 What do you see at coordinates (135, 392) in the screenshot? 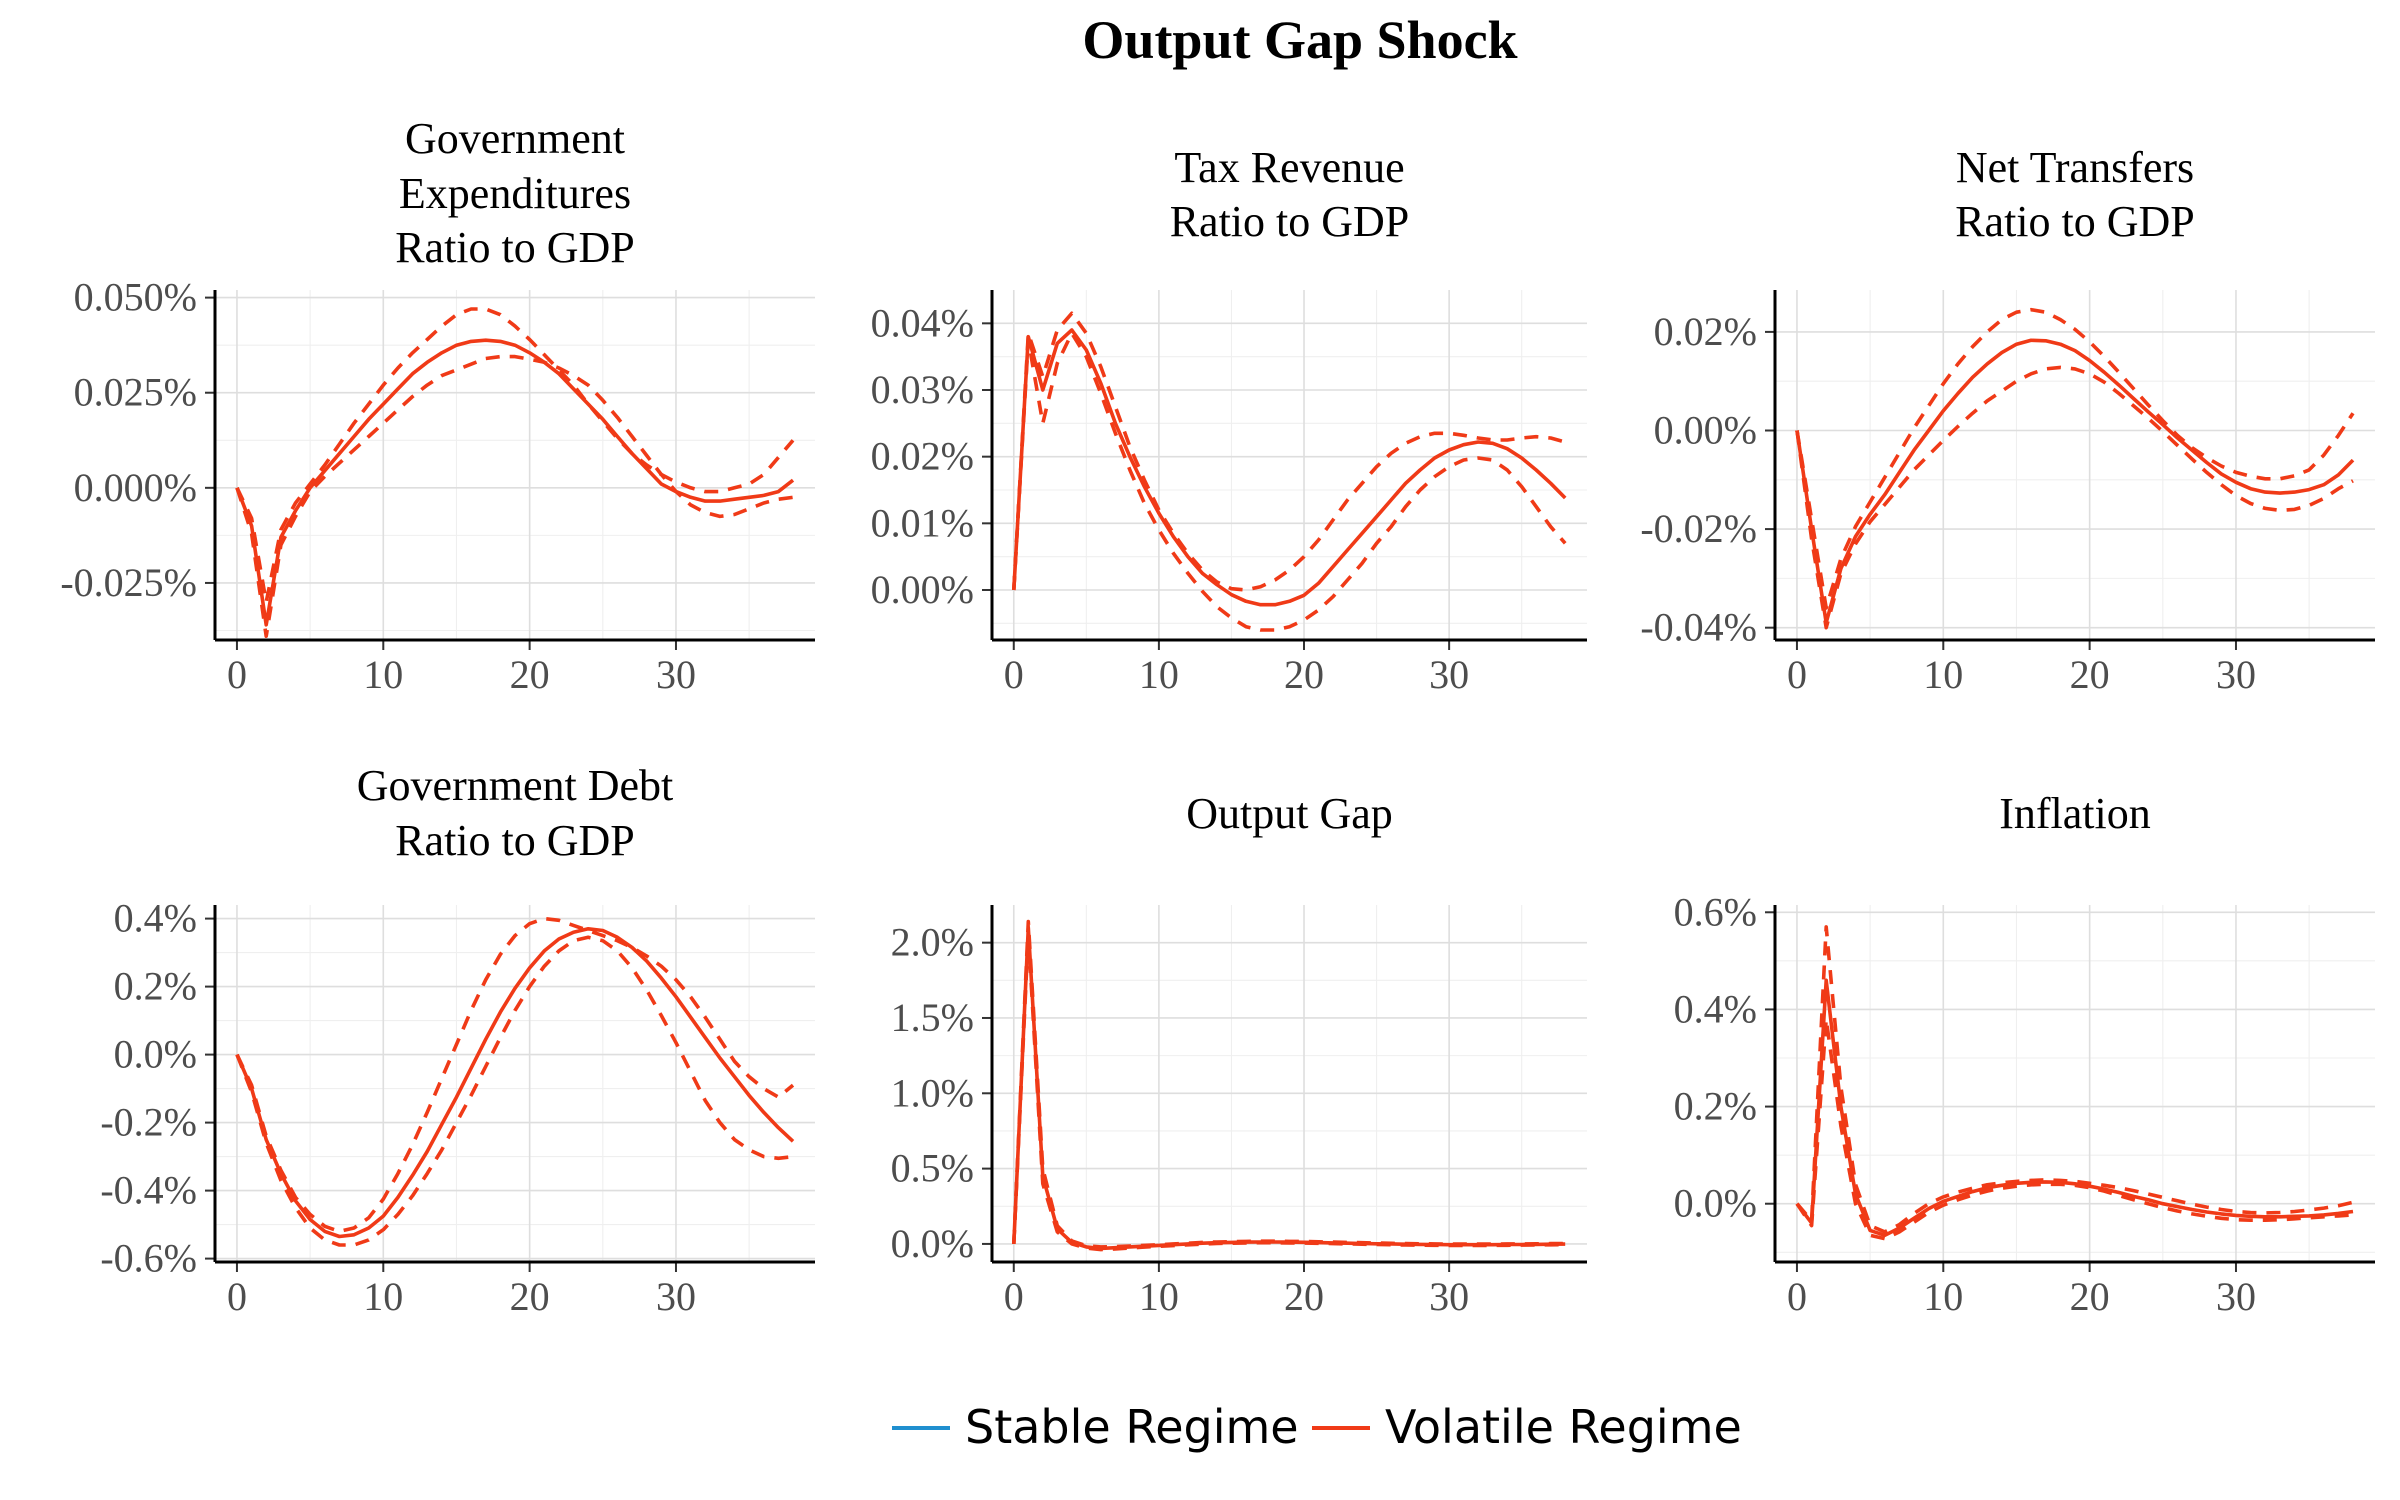
I see `y-tick-label: 0.025%` at bounding box center [135, 392].